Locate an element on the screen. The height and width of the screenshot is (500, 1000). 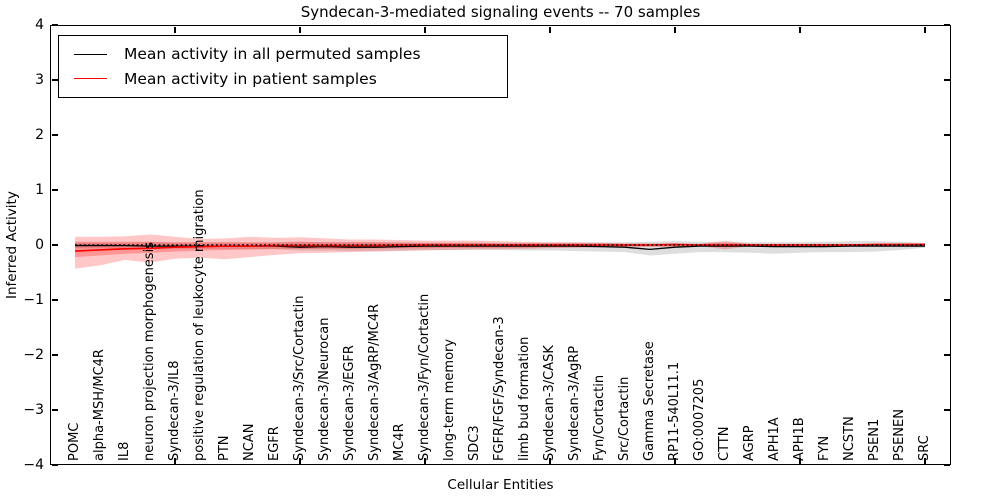
legend-line-sample-black is located at coordinates (90, 54).